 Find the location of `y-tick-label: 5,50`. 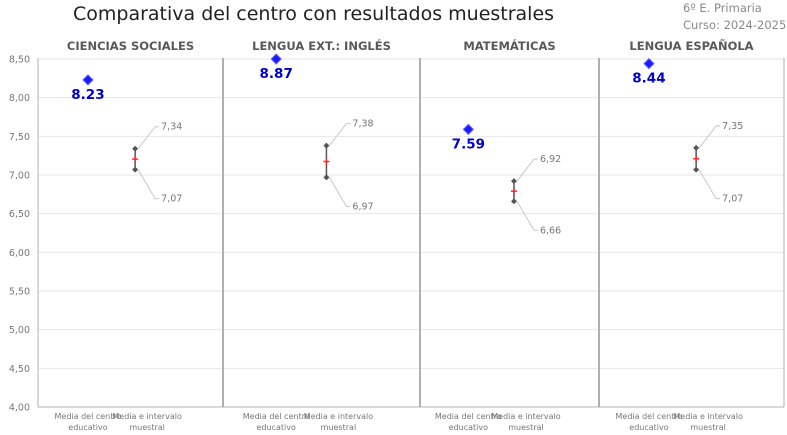

y-tick-label: 5,50 is located at coordinates (19, 292).